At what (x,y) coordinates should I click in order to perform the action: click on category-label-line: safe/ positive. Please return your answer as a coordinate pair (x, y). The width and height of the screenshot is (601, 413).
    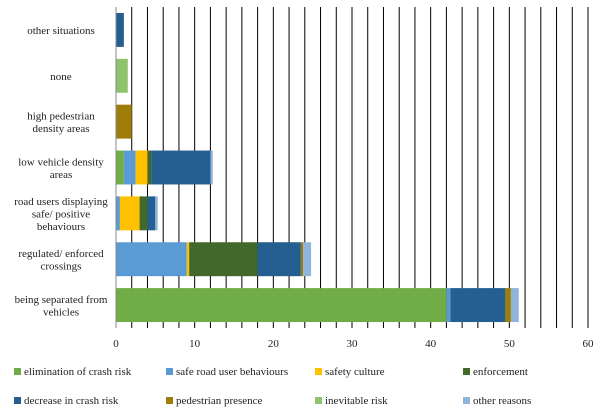
    Looking at the image, I should click on (61, 214).